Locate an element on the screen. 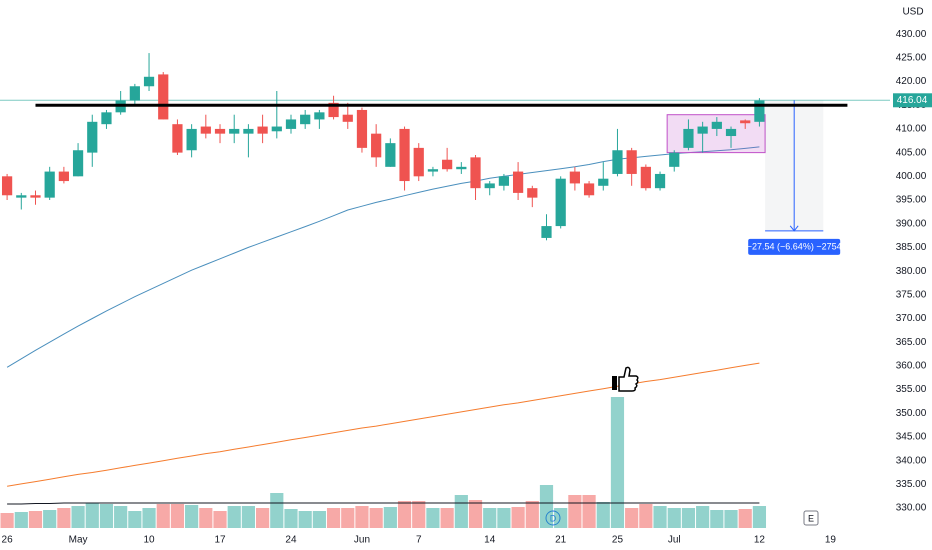 This screenshot has width=932, height=550. x-tick-label: 12 is located at coordinates (760, 540).